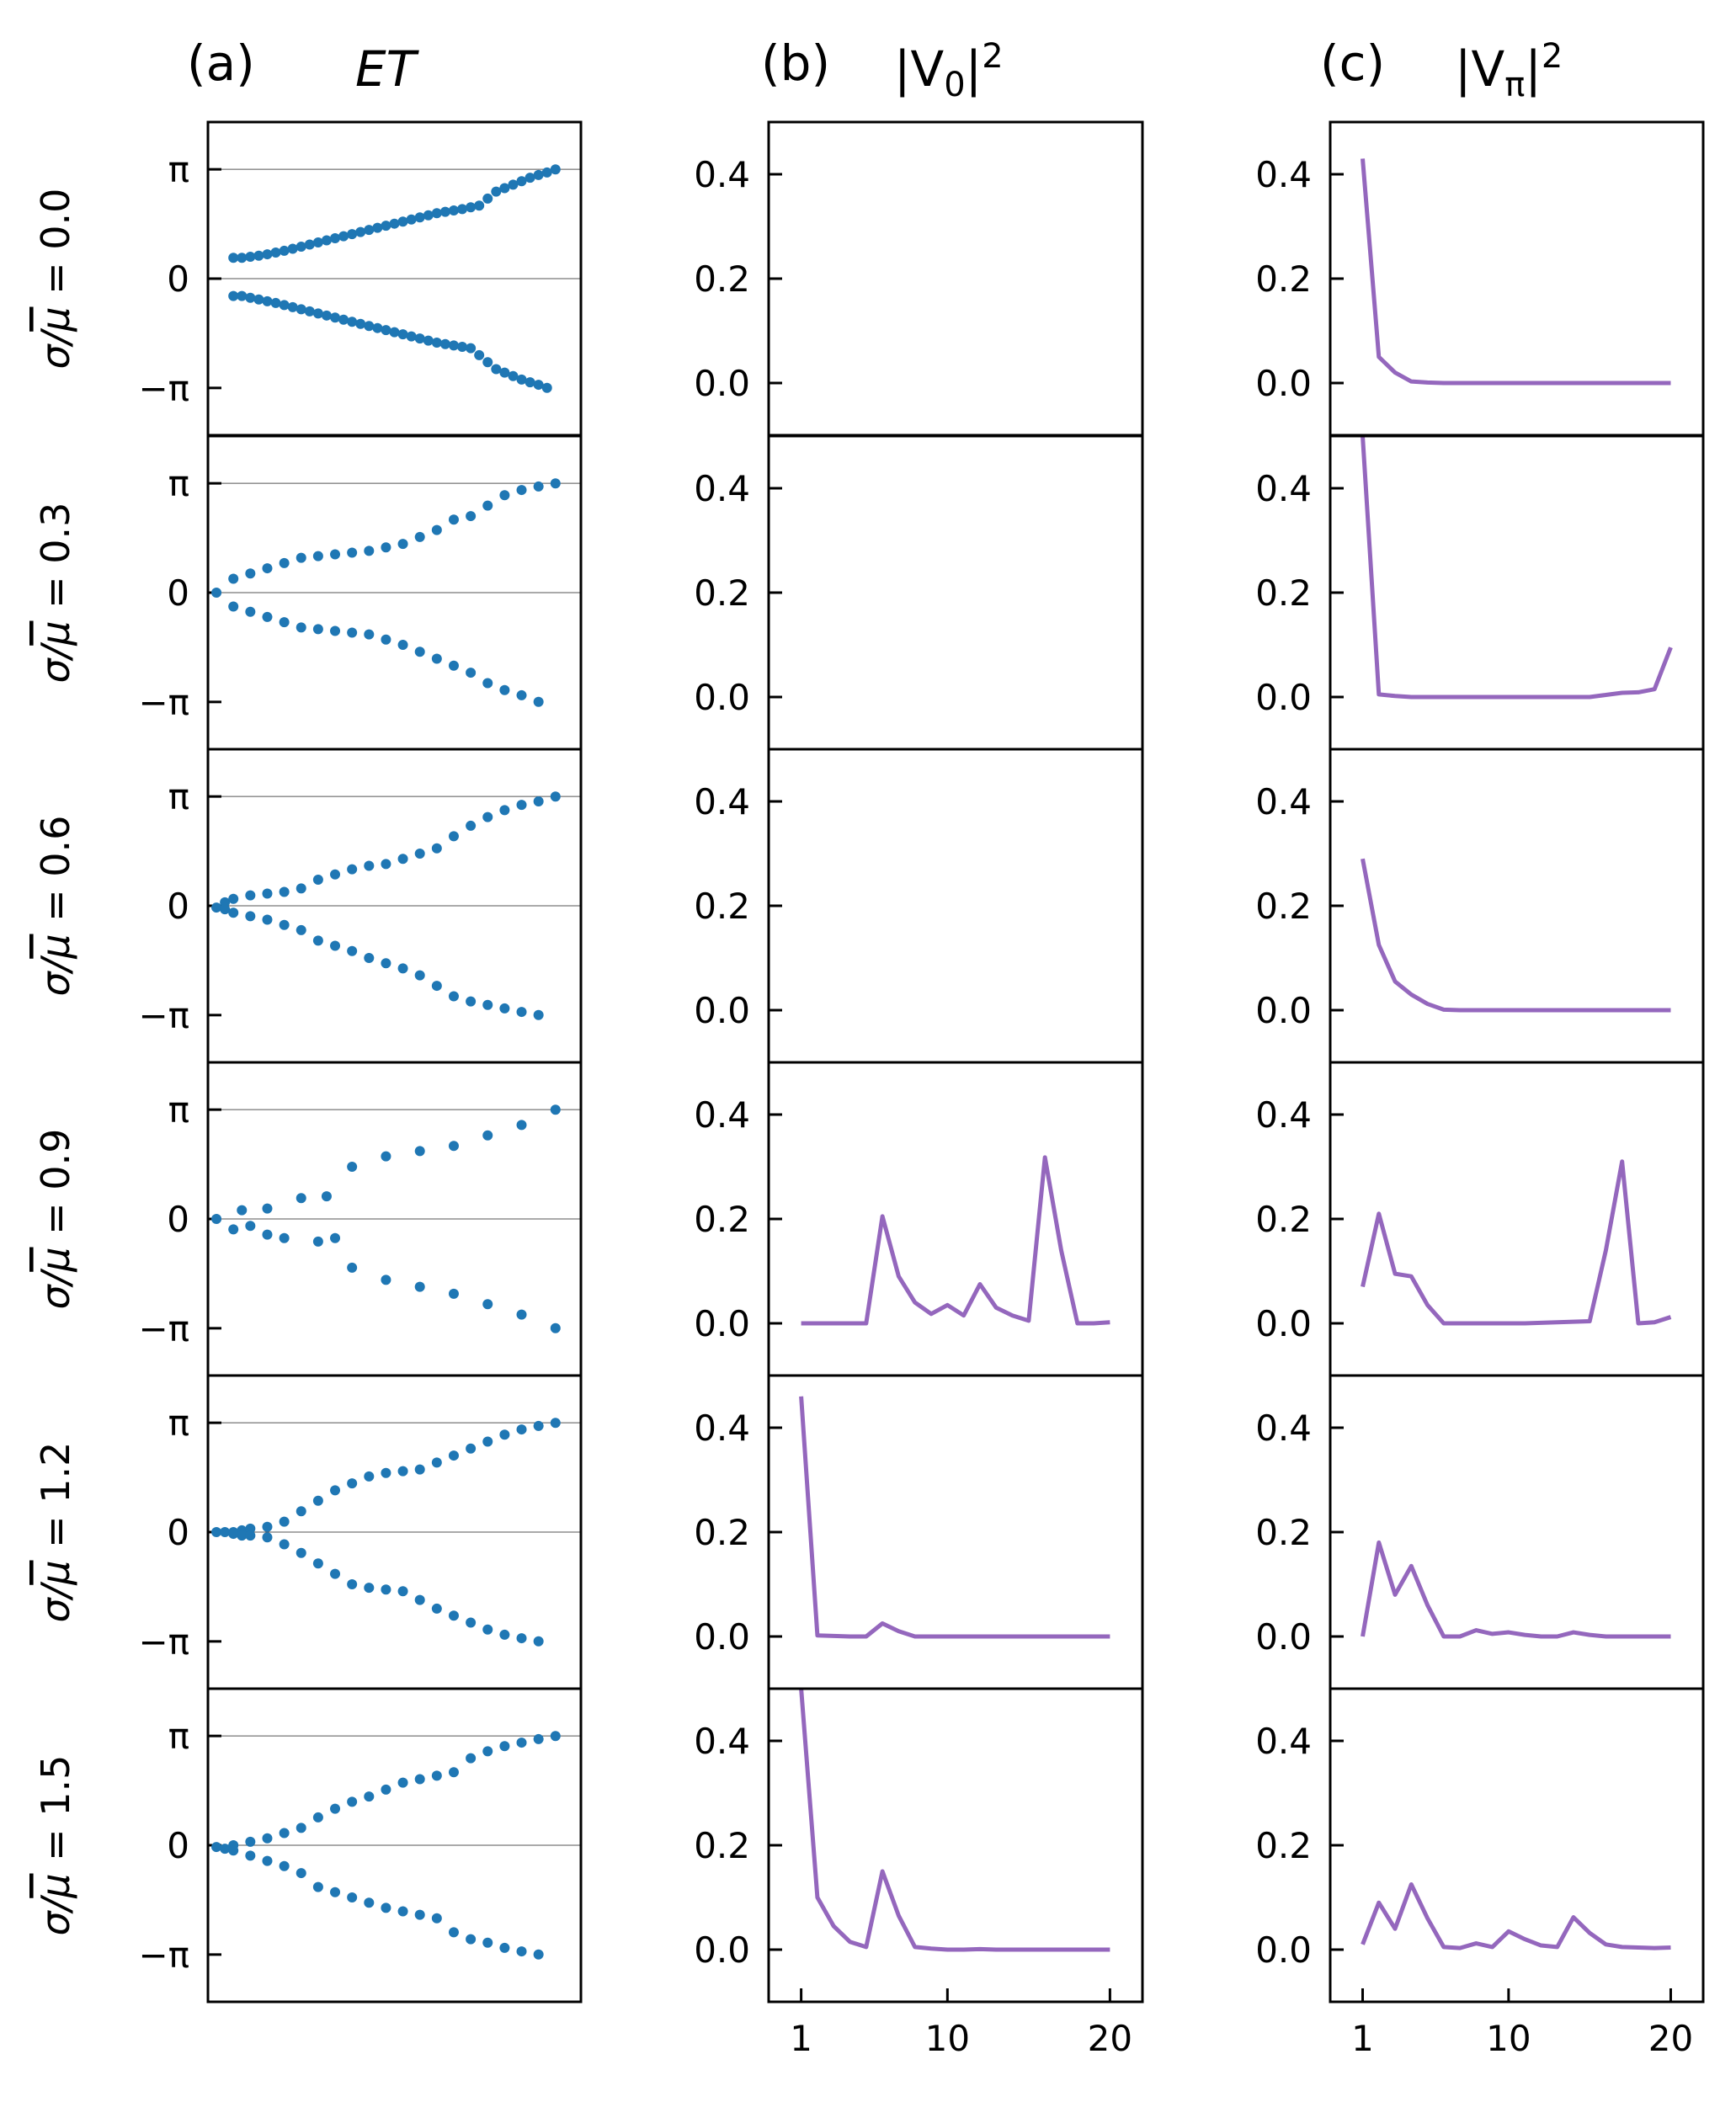 Image resolution: width=1736 pixels, height=2102 pixels. Describe the element at coordinates (55, 1219) in the screenshot. I see `row-label: σ/μ = 0.9` at that location.